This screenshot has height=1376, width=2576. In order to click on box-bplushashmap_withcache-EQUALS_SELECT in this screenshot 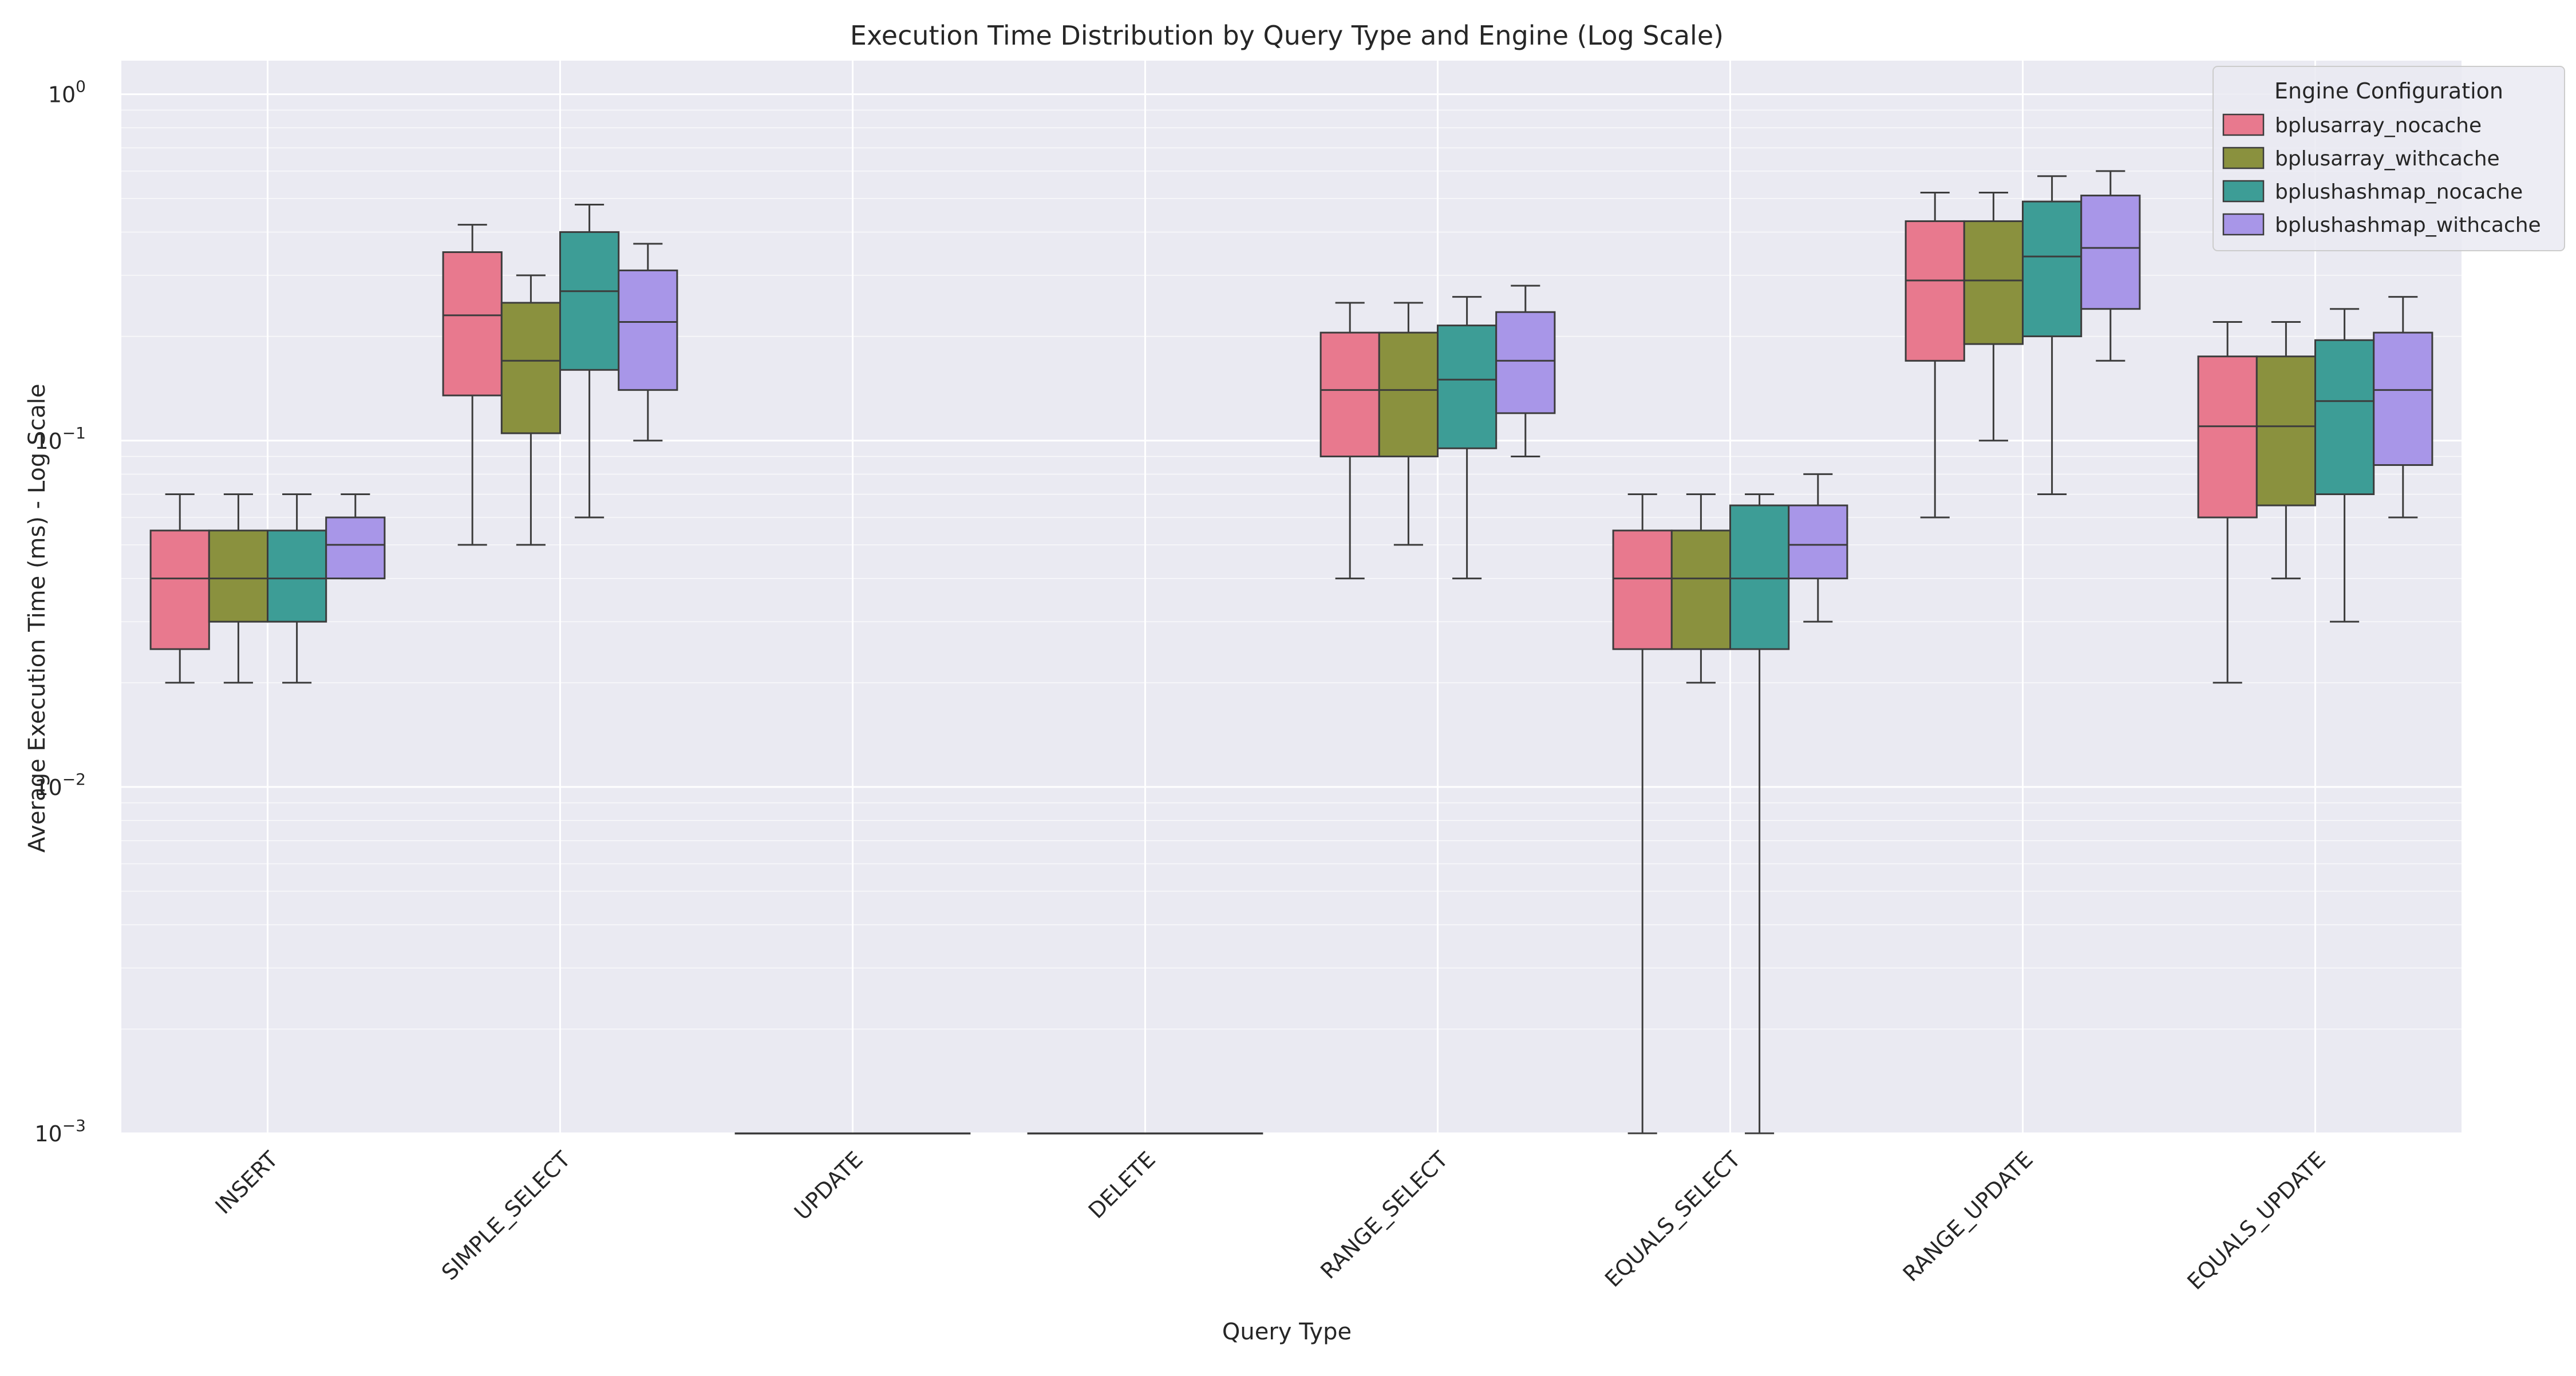, I will do `click(1818, 548)`.